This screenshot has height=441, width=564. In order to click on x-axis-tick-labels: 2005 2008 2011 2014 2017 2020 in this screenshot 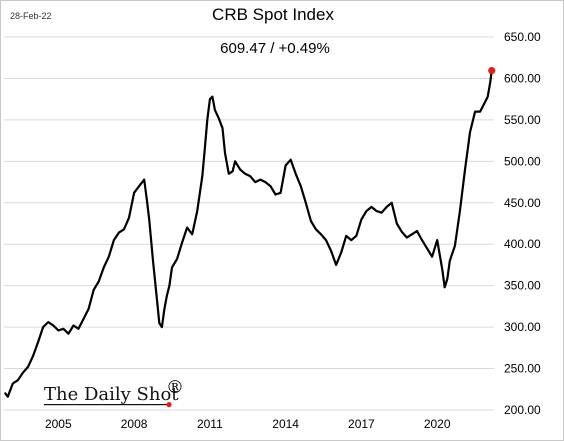, I will do `click(248, 424)`.